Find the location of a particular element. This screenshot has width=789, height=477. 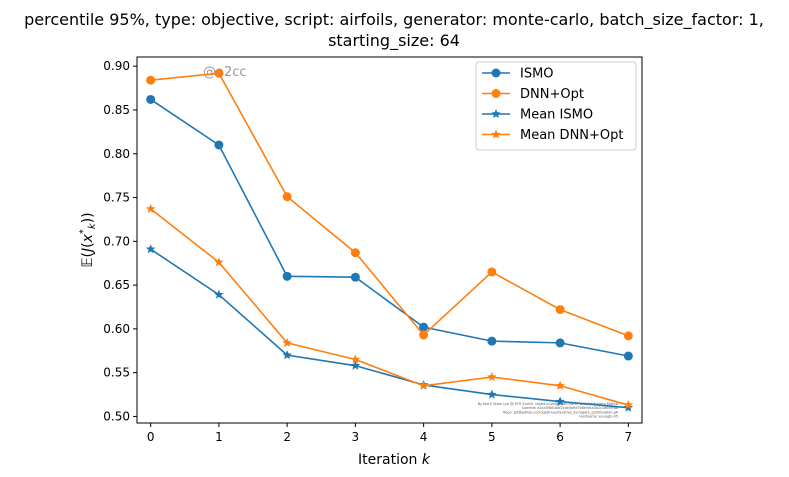

y-tick-label: 0.50 is located at coordinates (116, 416).